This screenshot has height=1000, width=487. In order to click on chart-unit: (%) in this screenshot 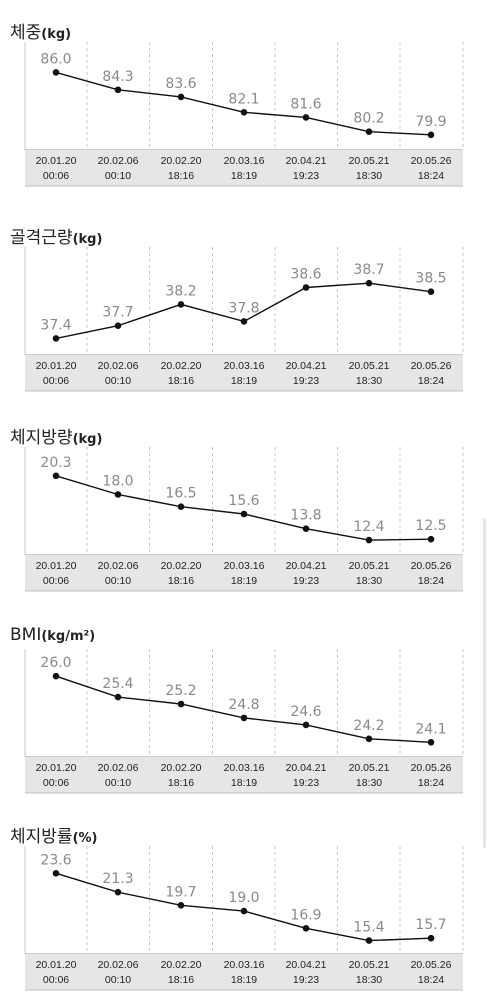, I will do `click(85, 838)`.